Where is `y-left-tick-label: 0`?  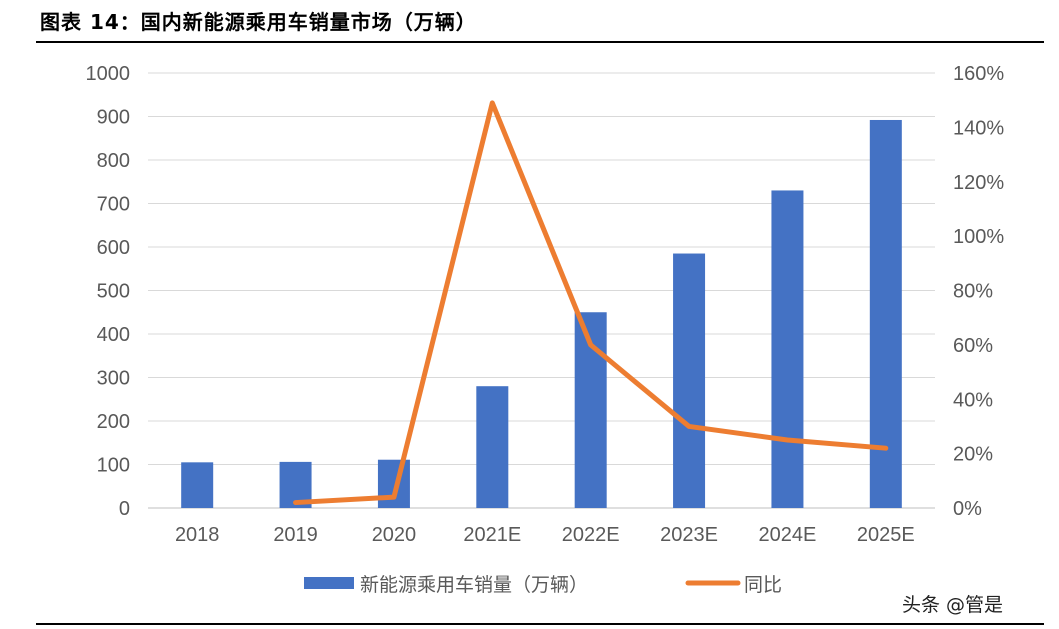
y-left-tick-label: 0 is located at coordinates (124, 509).